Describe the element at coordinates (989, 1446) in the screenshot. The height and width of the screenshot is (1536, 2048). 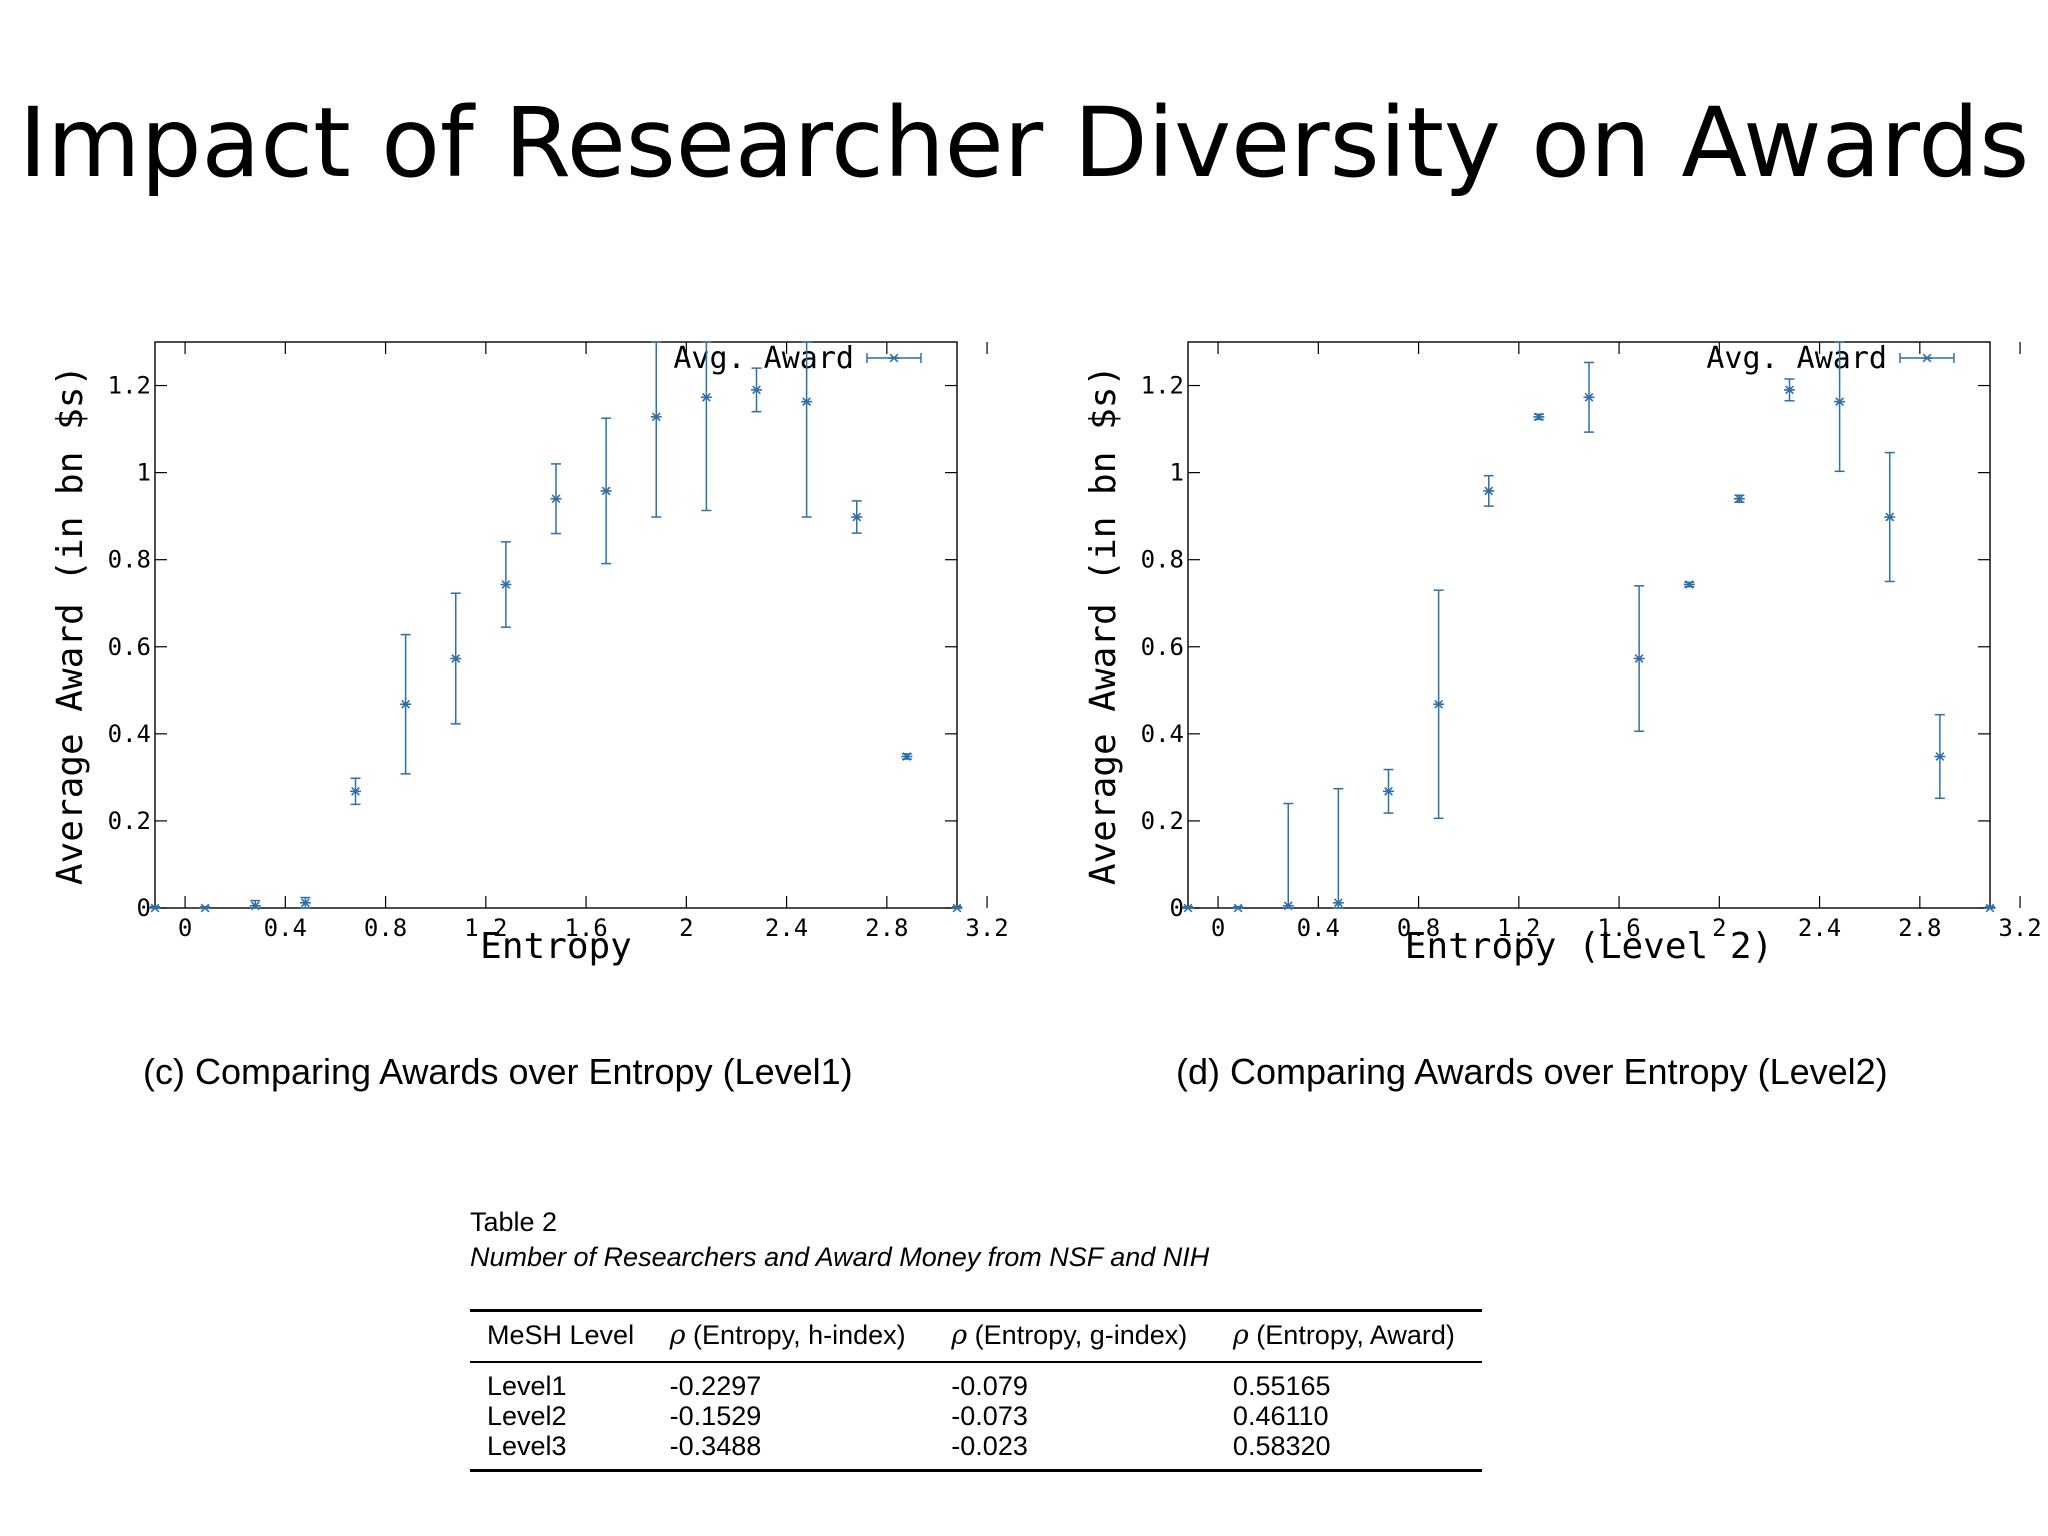
I see `table-cell: -0.023` at that location.